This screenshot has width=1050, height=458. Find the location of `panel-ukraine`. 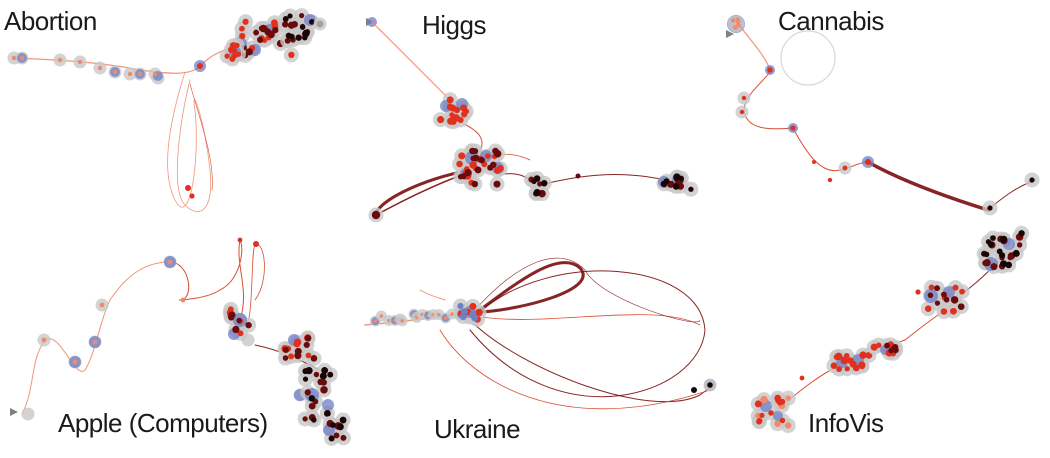

panel-ukraine is located at coordinates (540, 333).